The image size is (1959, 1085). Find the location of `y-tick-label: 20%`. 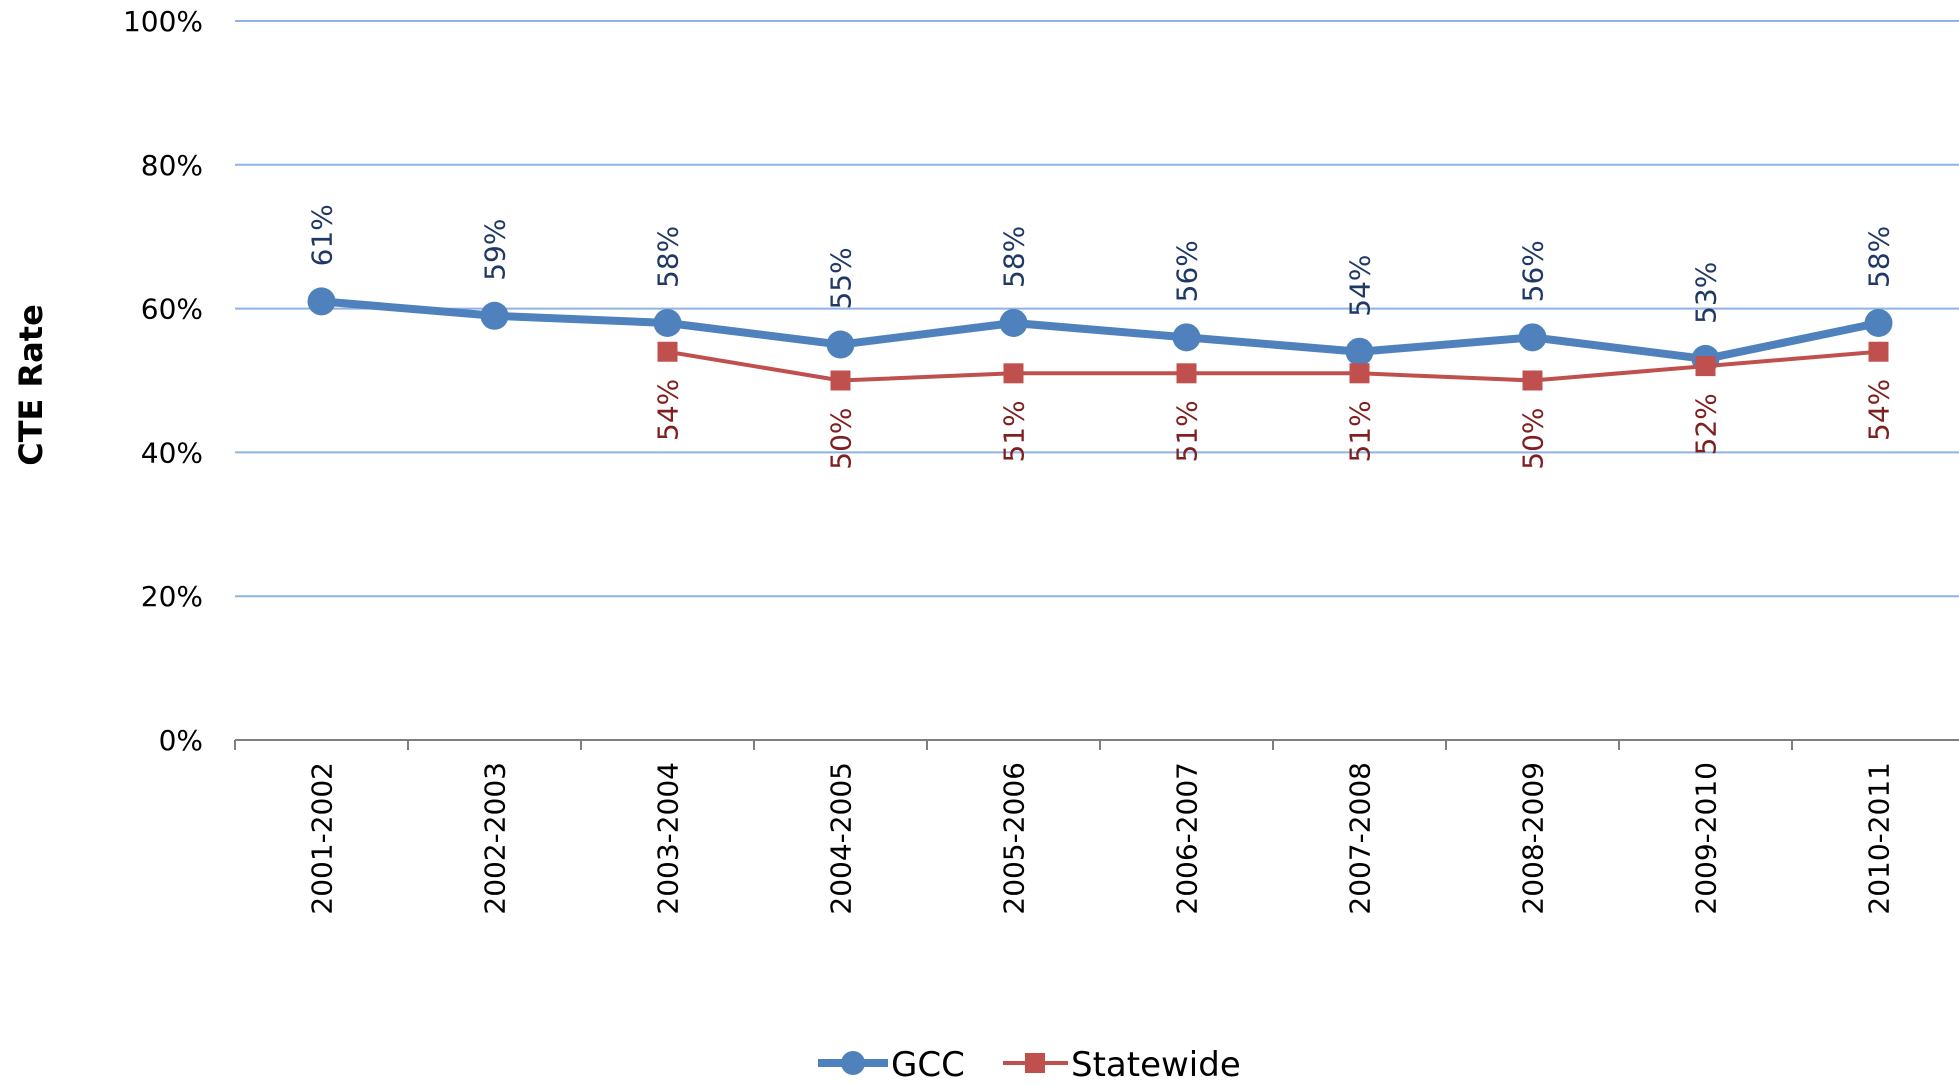

y-tick-label: 20% is located at coordinates (172, 596).